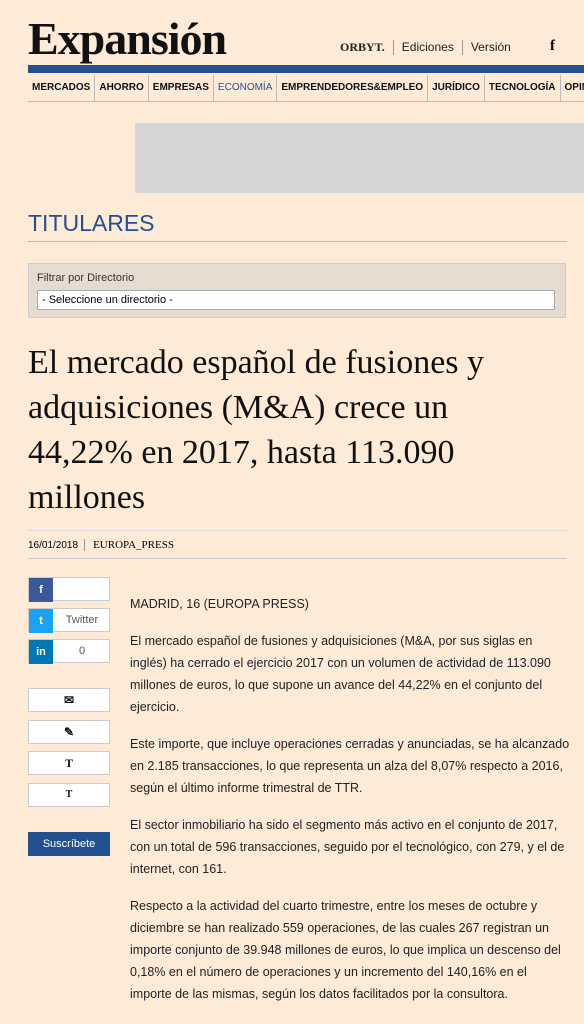  I want to click on nav-item: MERCADOS, so click(62, 88).